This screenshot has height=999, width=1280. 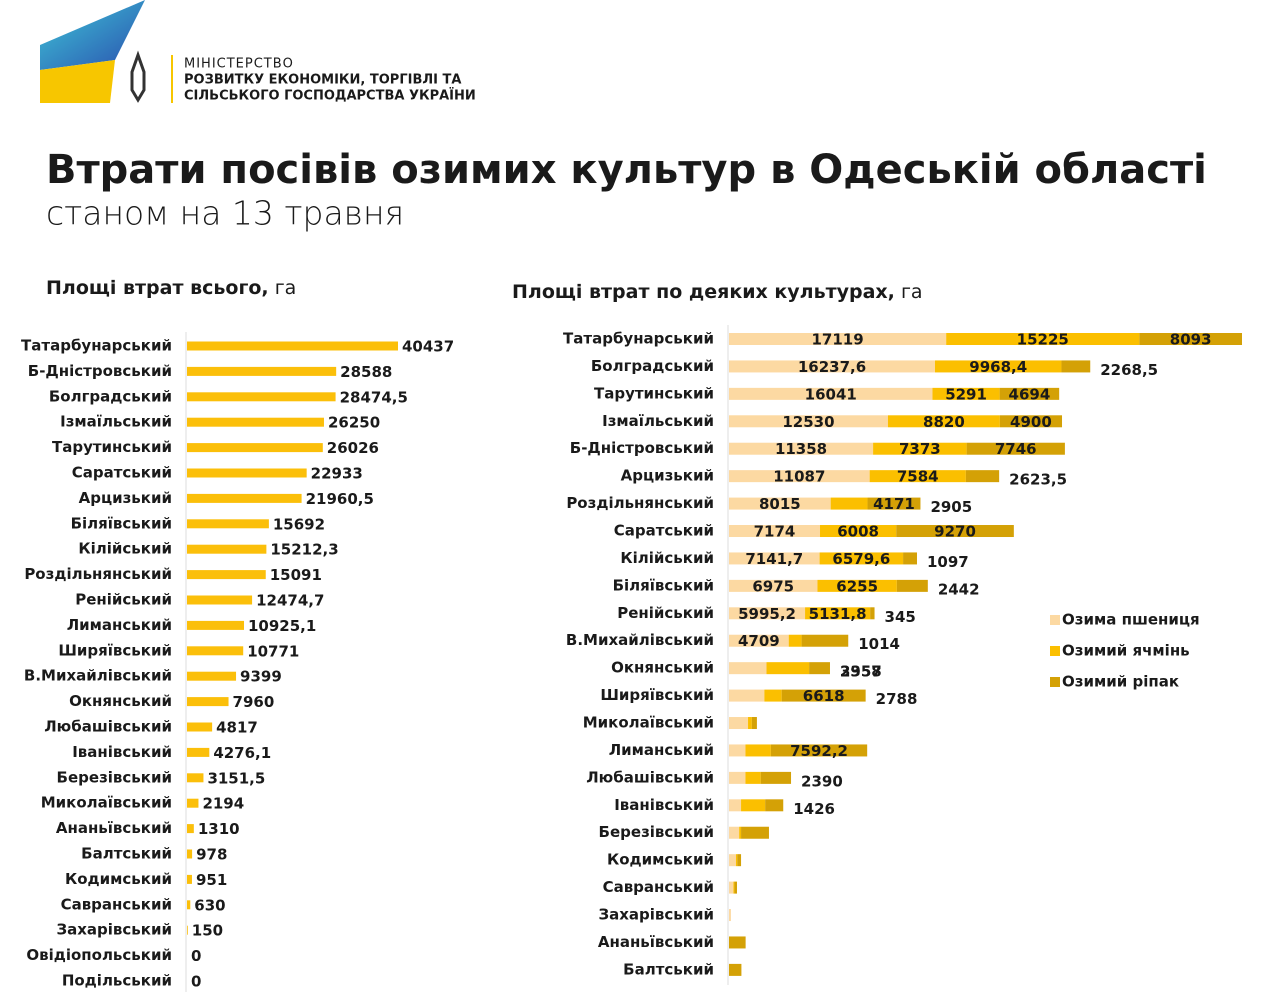 What do you see at coordinates (879, 644) in the screenshot?
I see `value-label: 1014` at bounding box center [879, 644].